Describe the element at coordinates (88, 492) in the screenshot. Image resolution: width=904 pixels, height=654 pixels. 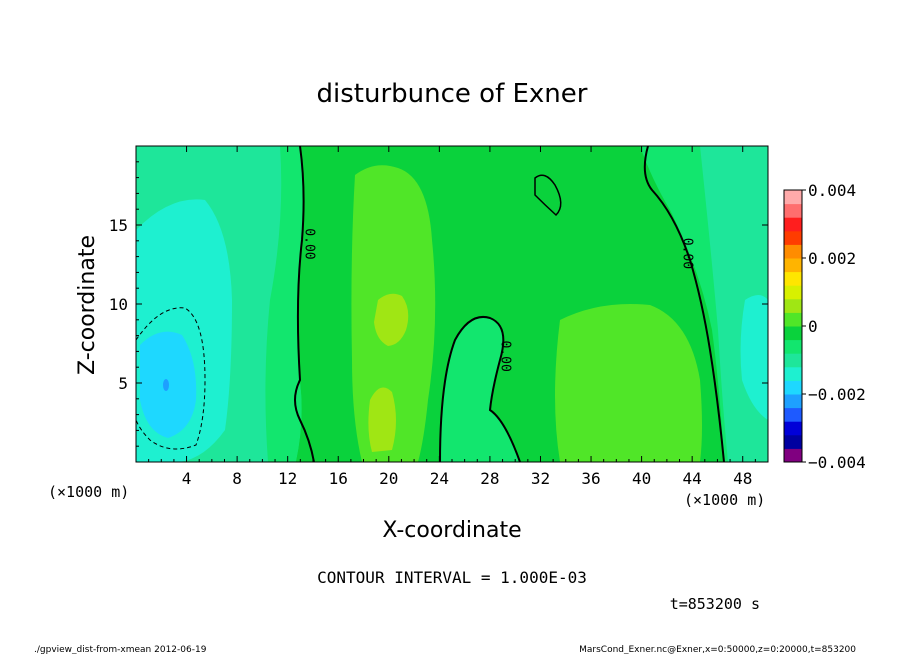
I see `x-unit-left: (×1000 m)` at that location.